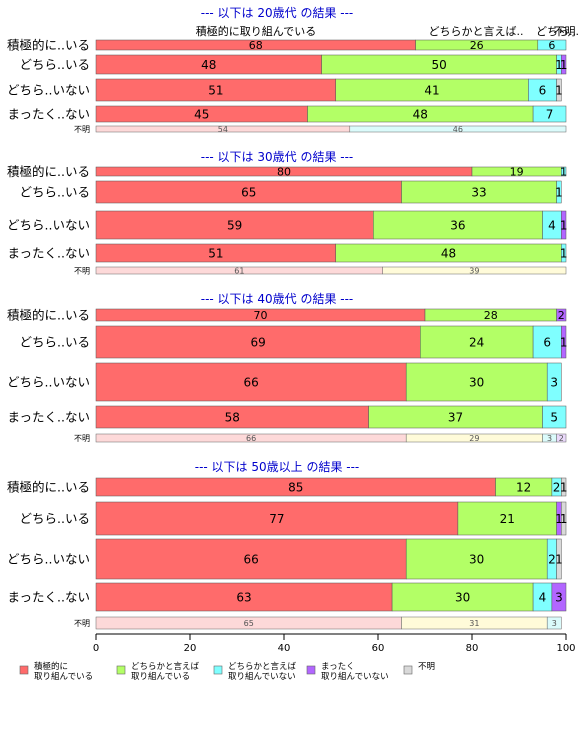  Describe the element at coordinates (472, 648) in the screenshot. I see `x-tick-label: 80` at that location.